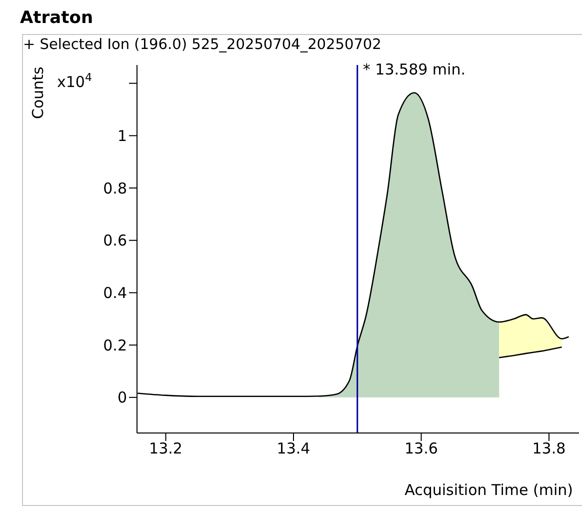  What do you see at coordinates (549, 449) in the screenshot?
I see `x-tick-label: 13.8` at bounding box center [549, 449].